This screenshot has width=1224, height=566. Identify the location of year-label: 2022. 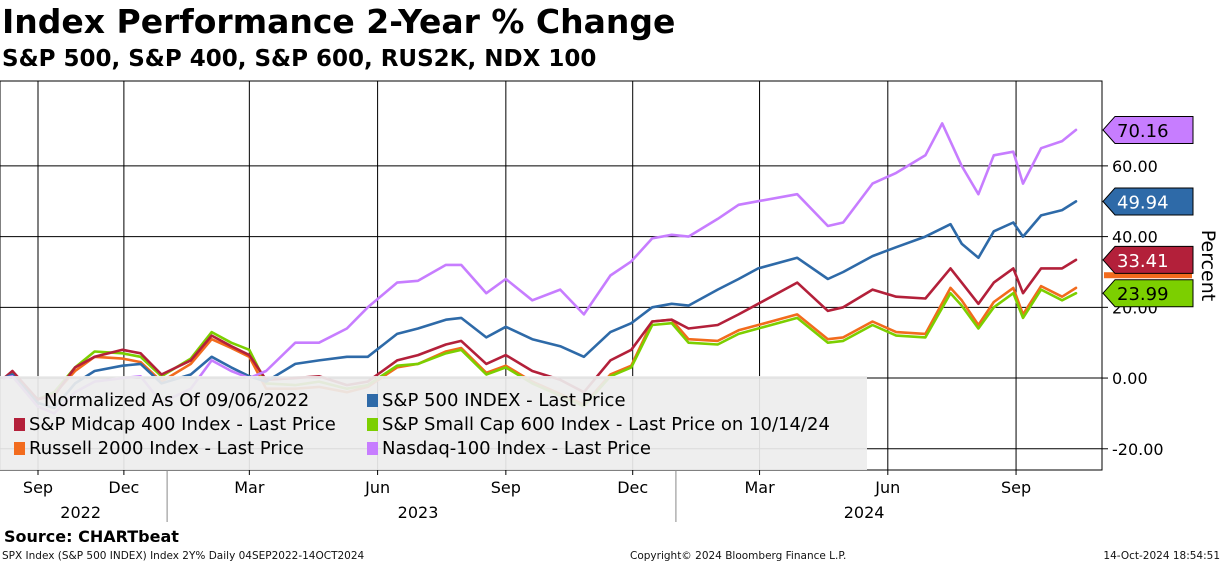
(80, 512).